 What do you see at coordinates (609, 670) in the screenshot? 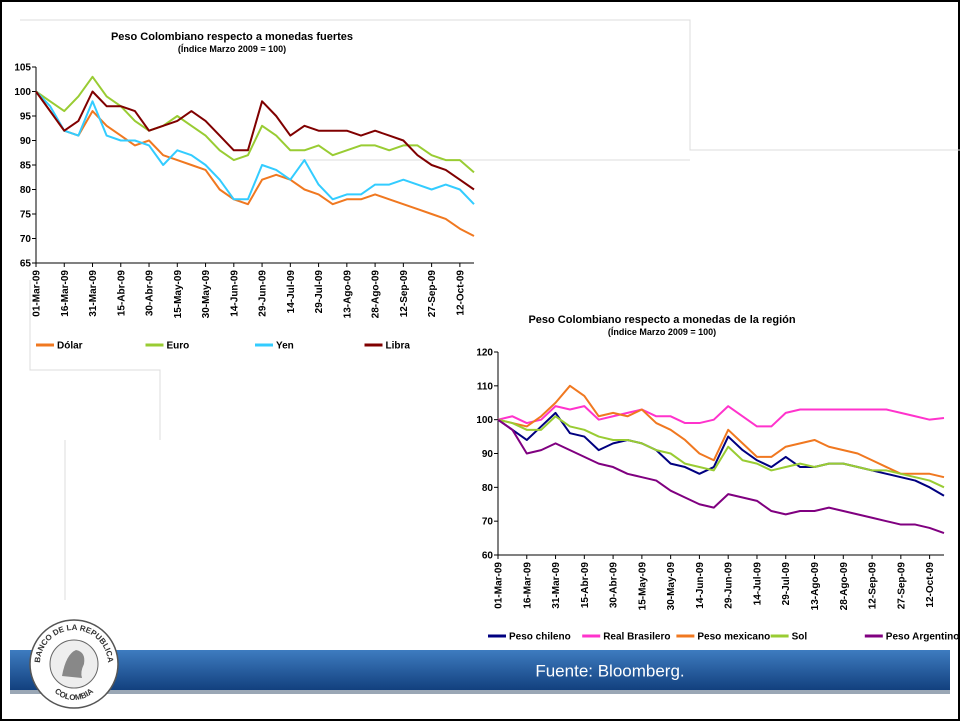
I see `footer-text: Fuente: Bloomberg.` at bounding box center [609, 670].